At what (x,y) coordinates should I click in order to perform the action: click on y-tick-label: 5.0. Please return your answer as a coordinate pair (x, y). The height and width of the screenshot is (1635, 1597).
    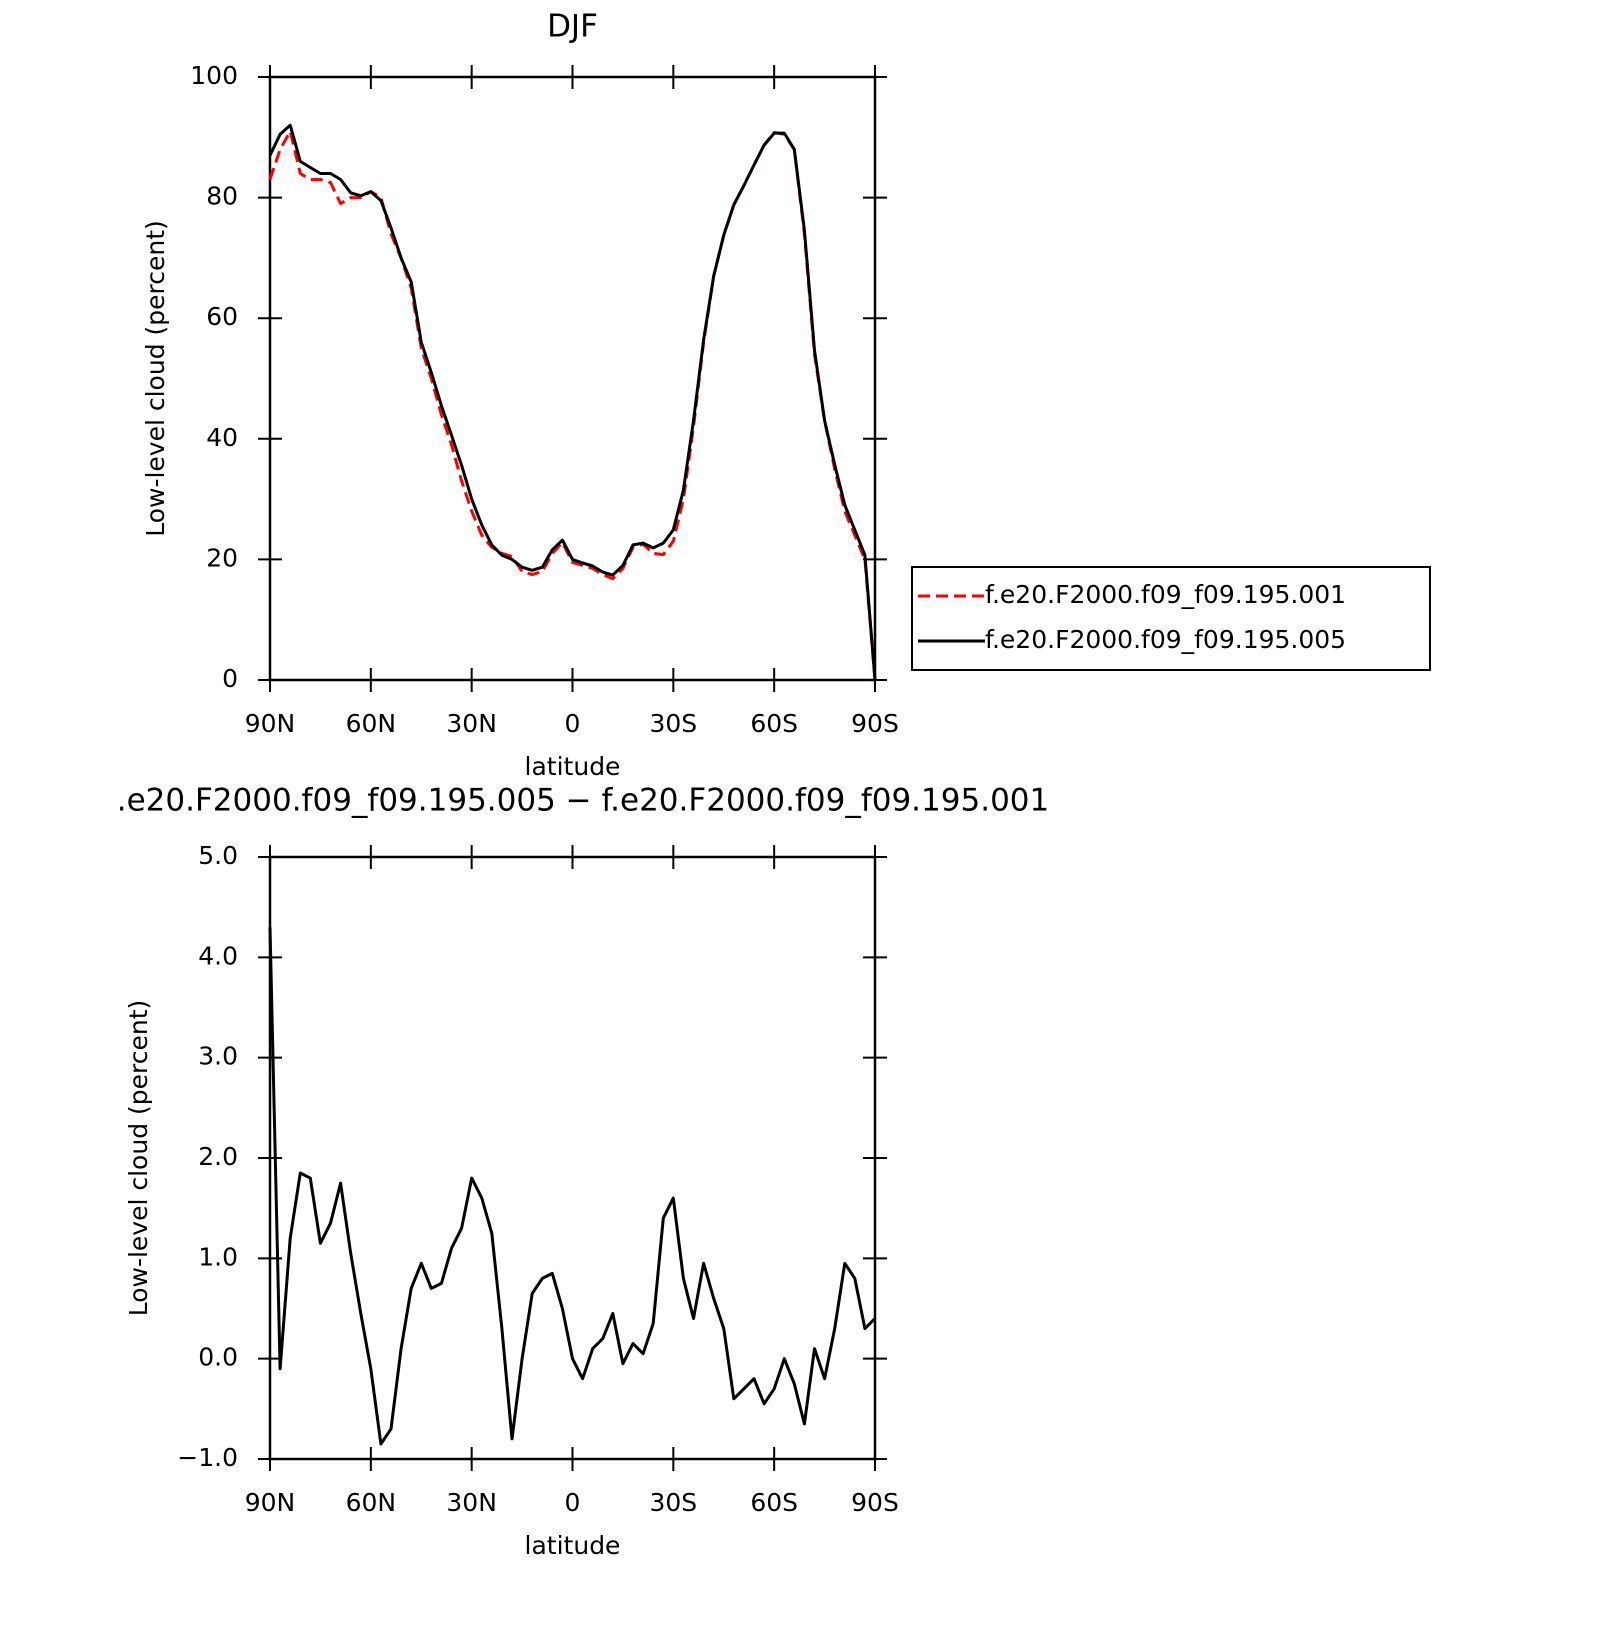
    Looking at the image, I should click on (218, 855).